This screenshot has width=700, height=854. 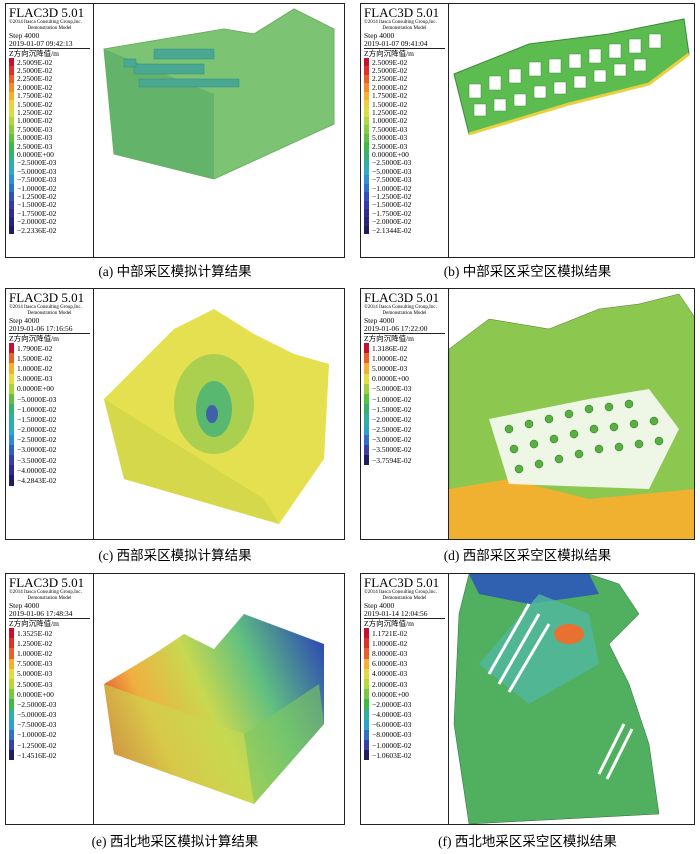 What do you see at coordinates (49, 87) in the screenshot?
I see `legend-entry: 2.0000E-02` at bounding box center [49, 87].